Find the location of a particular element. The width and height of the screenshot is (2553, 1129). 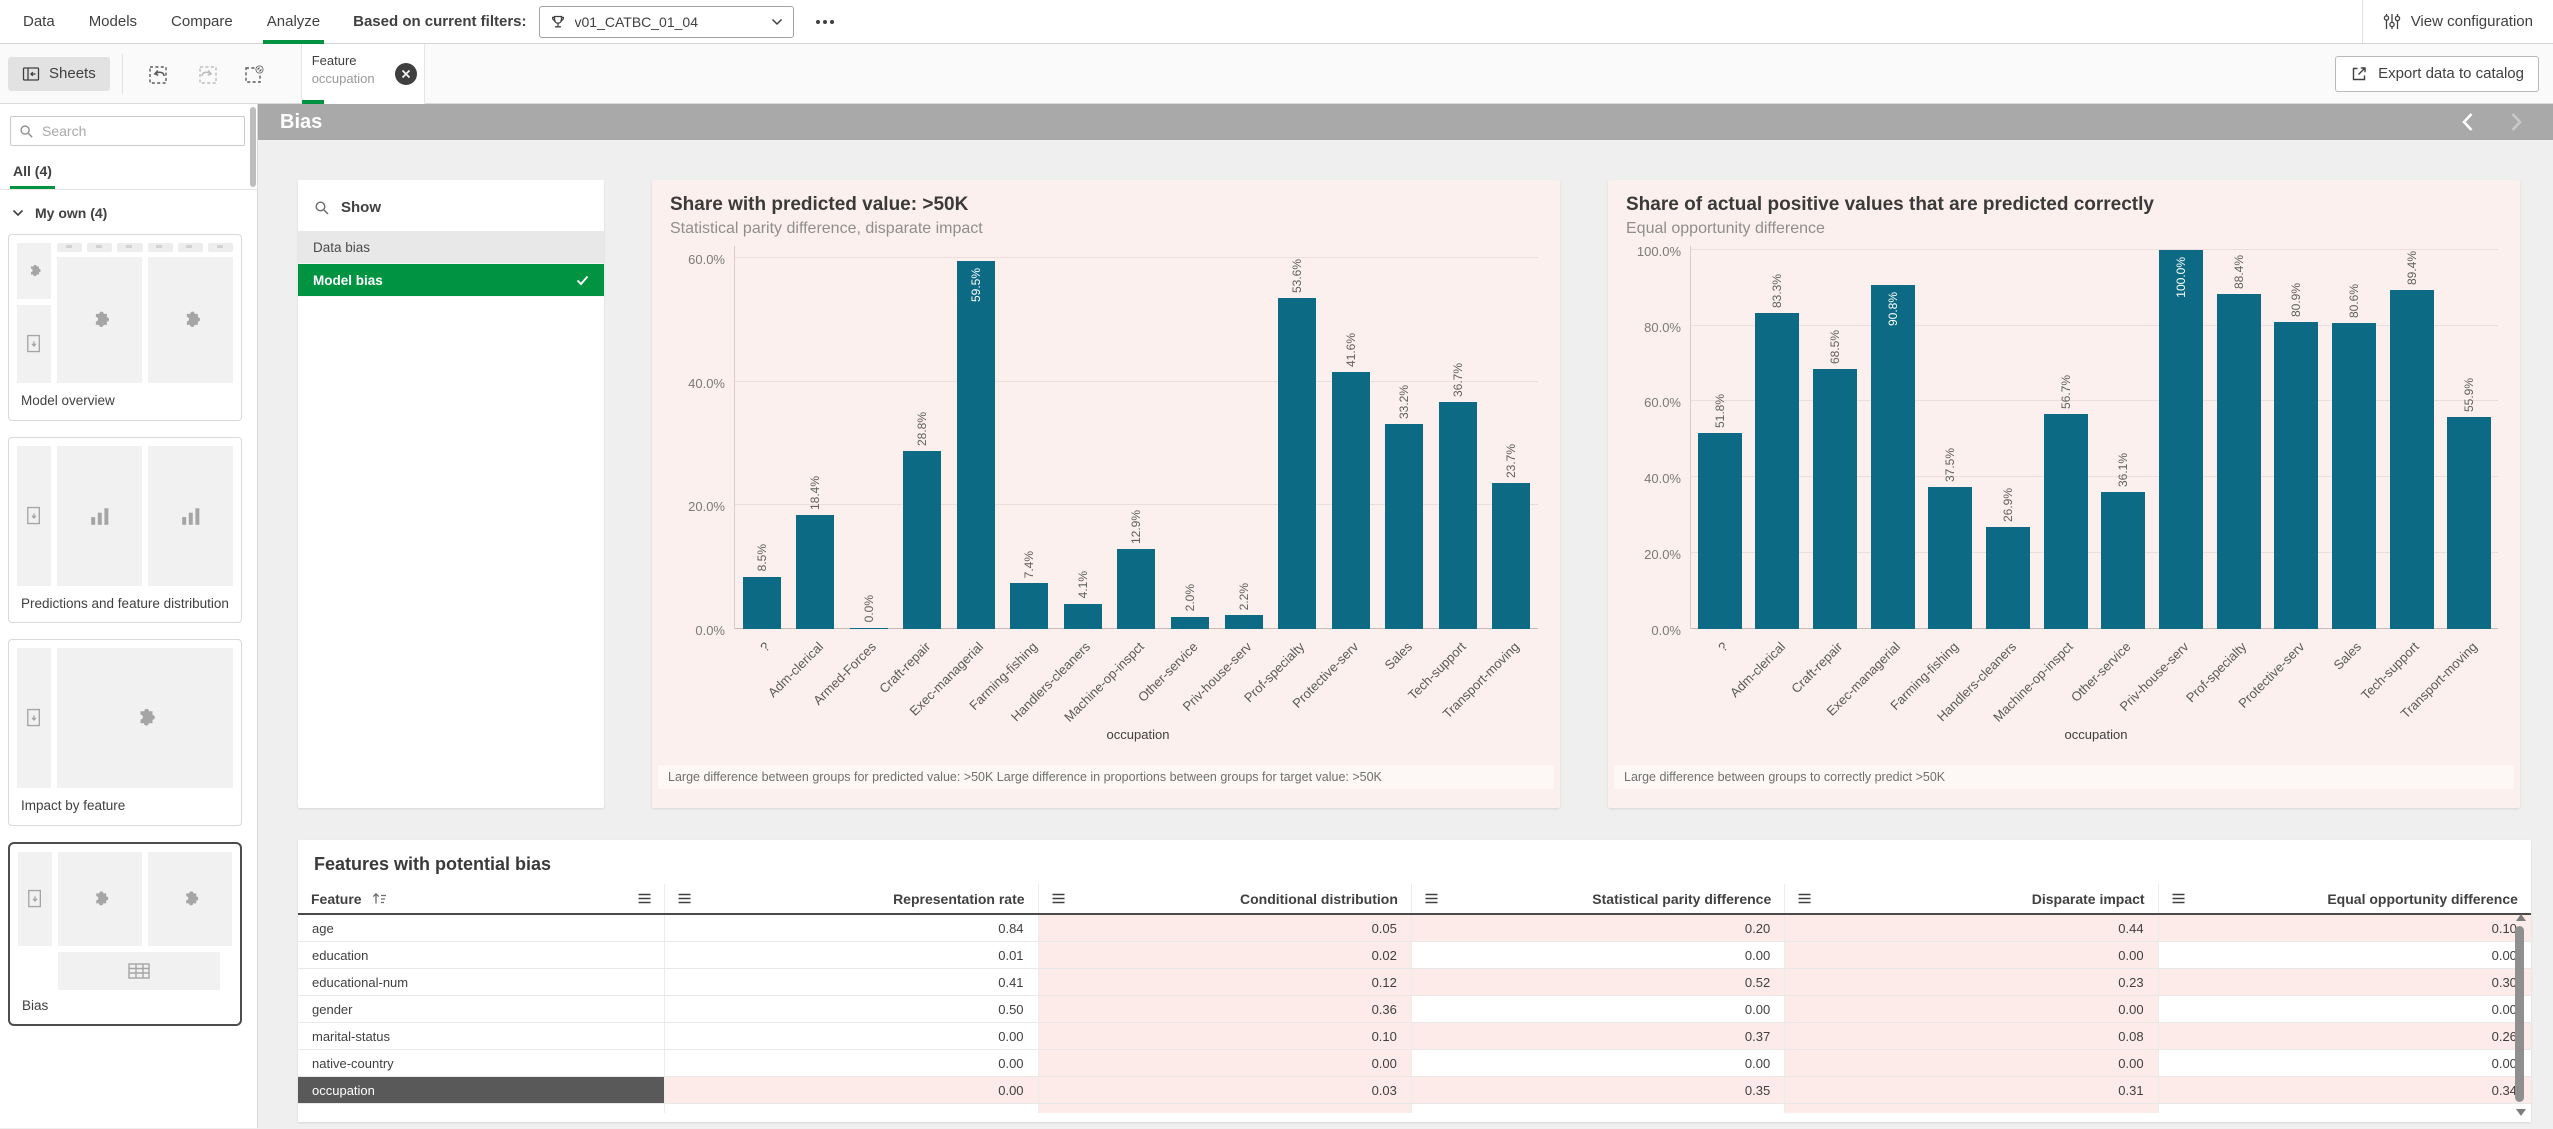

x-axis-category-label: Tech-support is located at coordinates (2390, 671).